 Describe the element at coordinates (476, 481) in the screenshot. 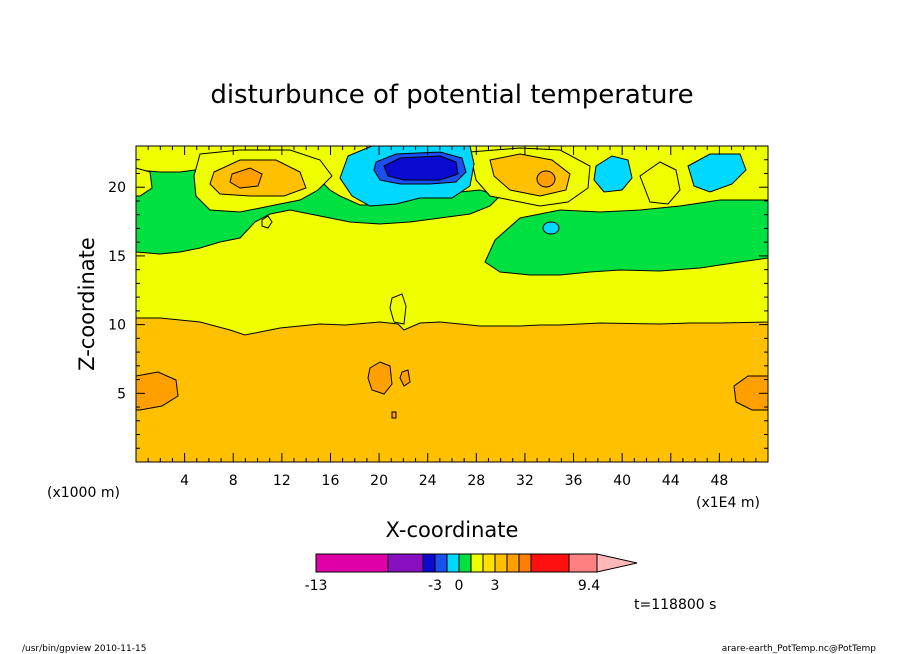

I see `x-tick-label: 28` at that location.